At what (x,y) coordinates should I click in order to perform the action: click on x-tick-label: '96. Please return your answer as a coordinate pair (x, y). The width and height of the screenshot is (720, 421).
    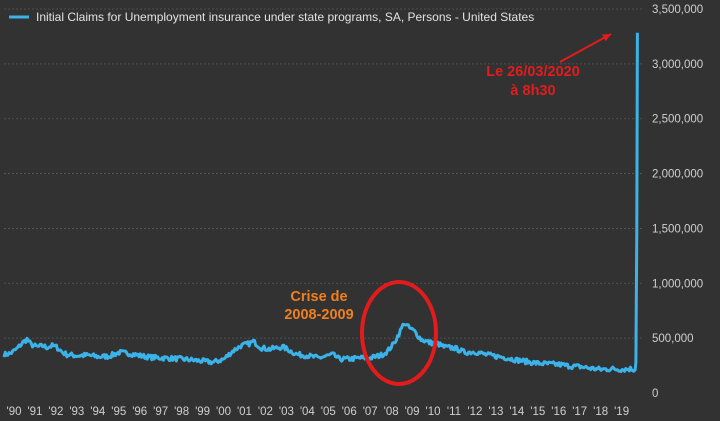
    Looking at the image, I should click on (139, 412).